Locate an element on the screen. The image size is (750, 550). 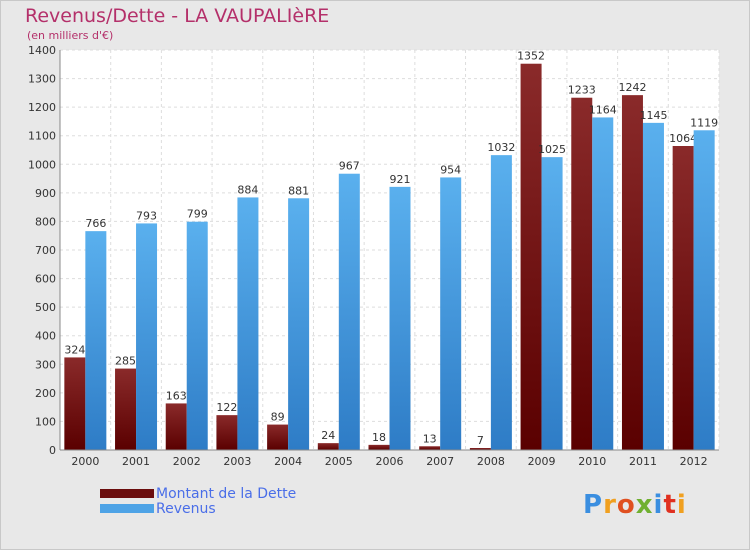
y-tick-label: 1000 is located at coordinates (42, 164).